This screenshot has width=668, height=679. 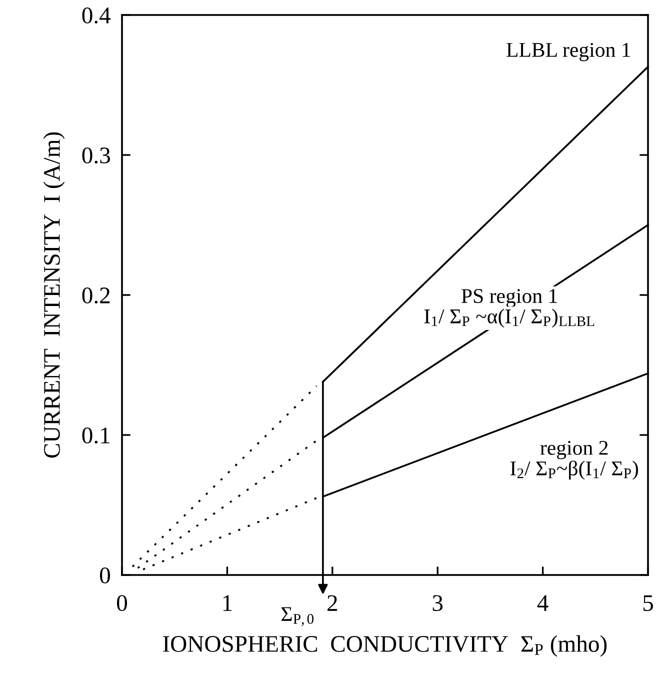 What do you see at coordinates (568, 52) in the screenshot?
I see `annotation: LLBL region 1` at bounding box center [568, 52].